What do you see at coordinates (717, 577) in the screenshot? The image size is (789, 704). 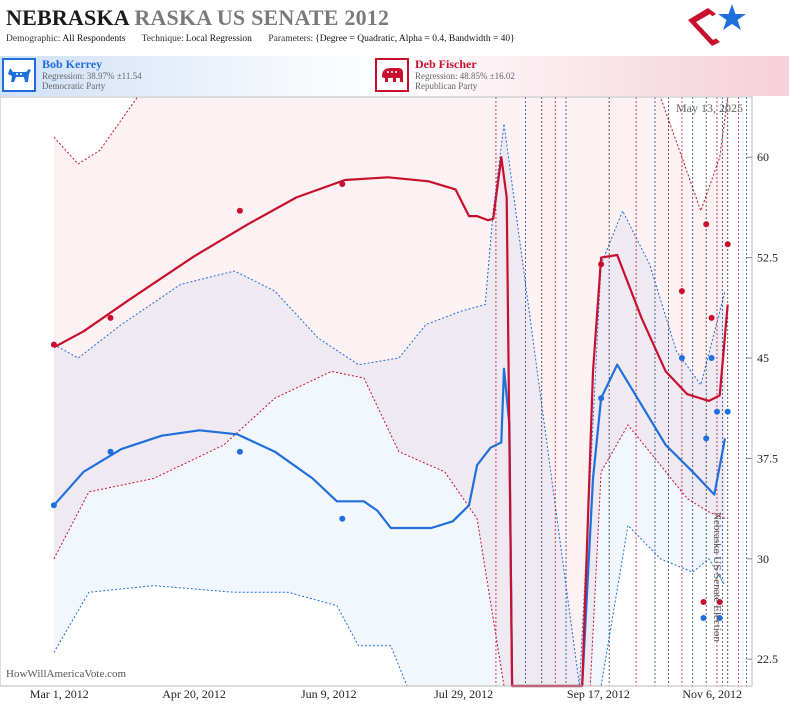 I see `chart-side-label: Nebraska US Senate Election` at bounding box center [717, 577].